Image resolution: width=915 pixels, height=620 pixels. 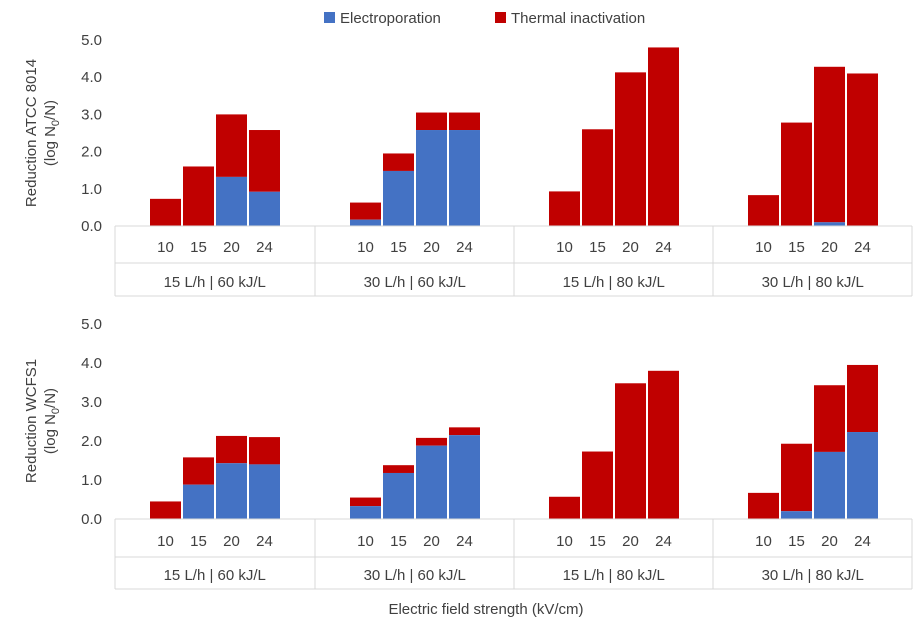 What do you see at coordinates (390, 18) in the screenshot?
I see `legend-label-electroporation: Electroporation` at bounding box center [390, 18].